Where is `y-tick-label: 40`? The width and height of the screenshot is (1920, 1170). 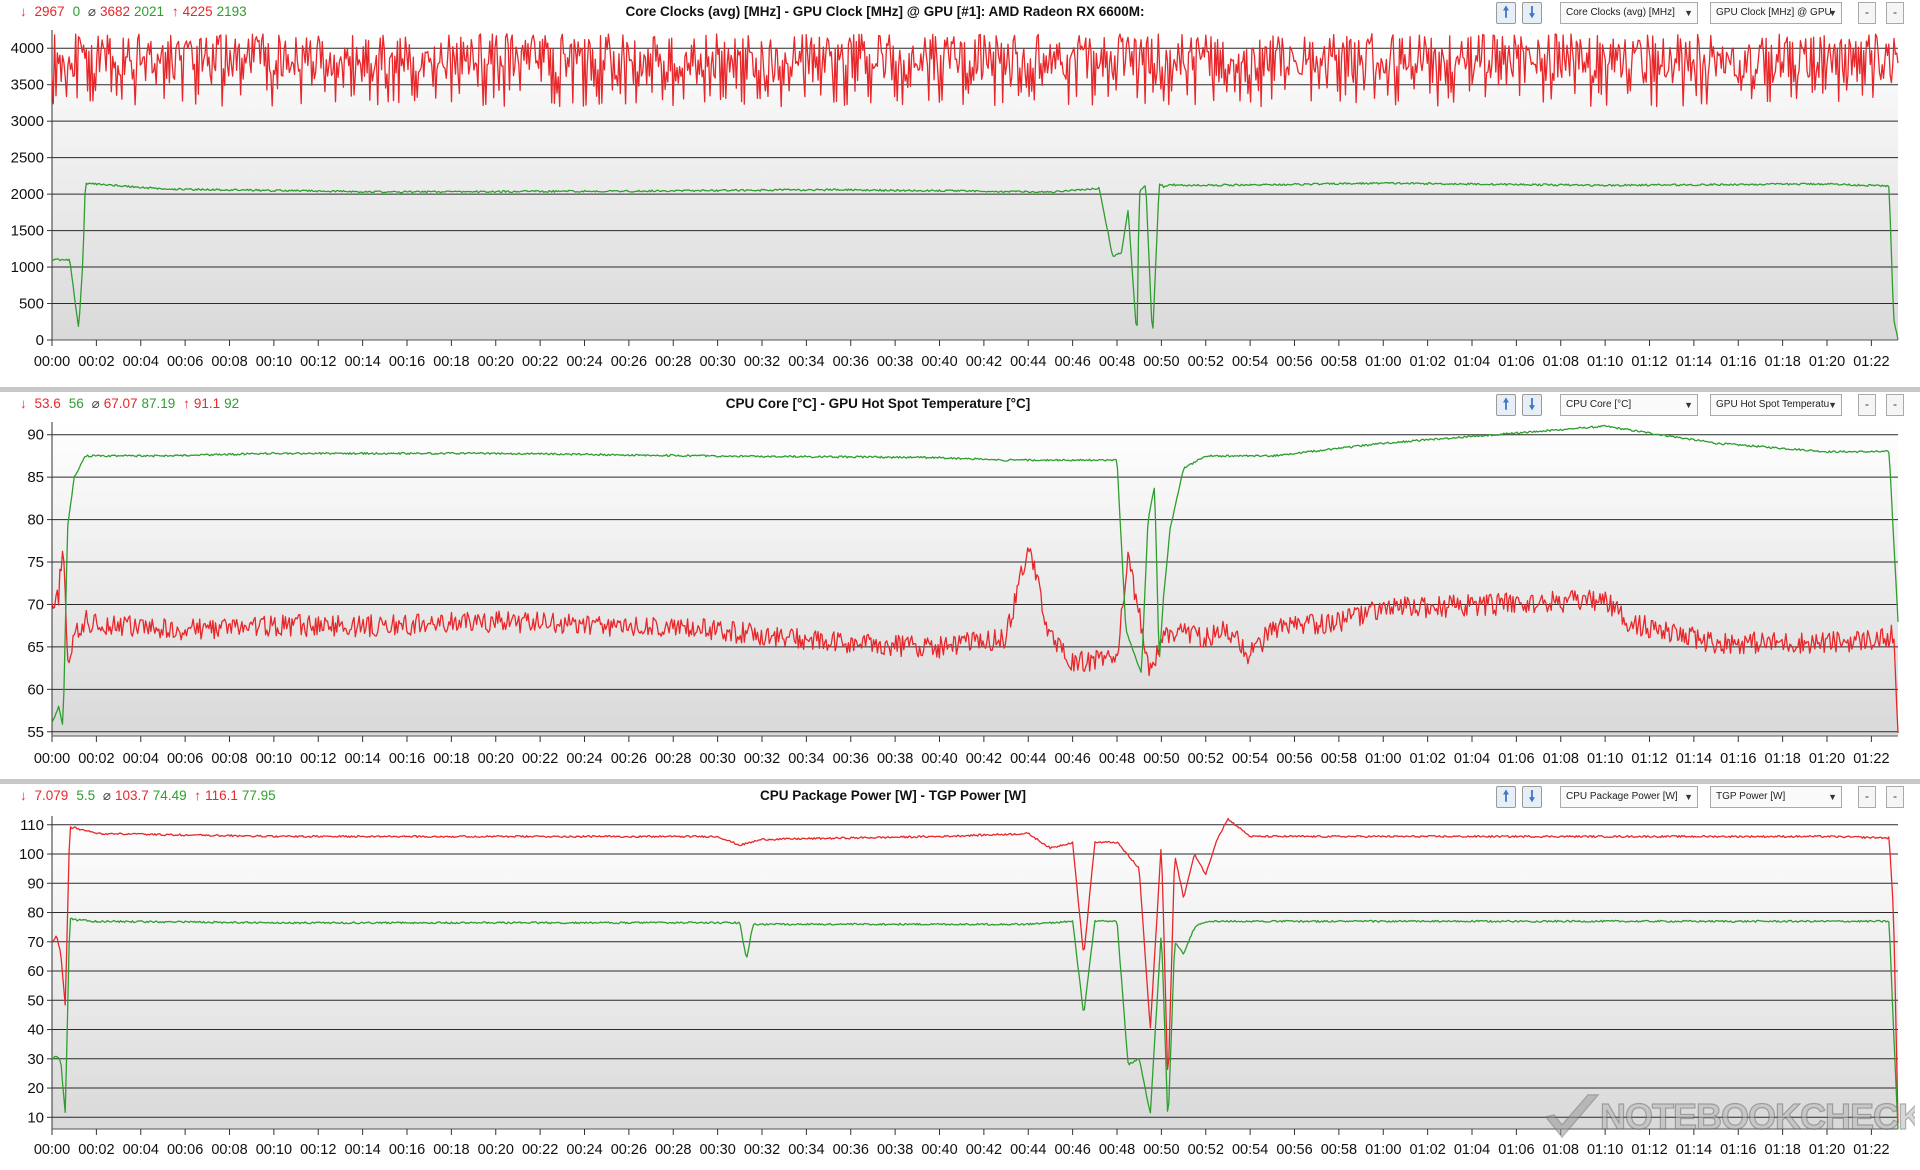
y-tick-label: 40 is located at coordinates (35, 1030).